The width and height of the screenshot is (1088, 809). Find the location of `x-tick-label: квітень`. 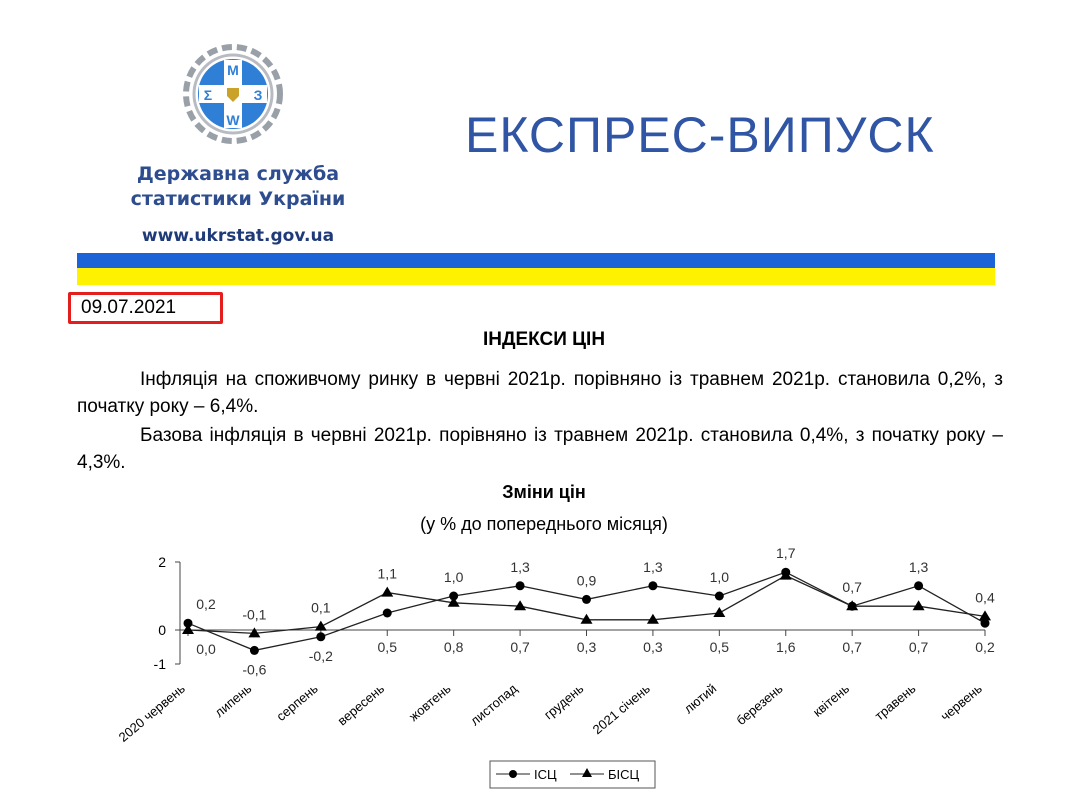

x-tick-label: квітень is located at coordinates (831, 700).